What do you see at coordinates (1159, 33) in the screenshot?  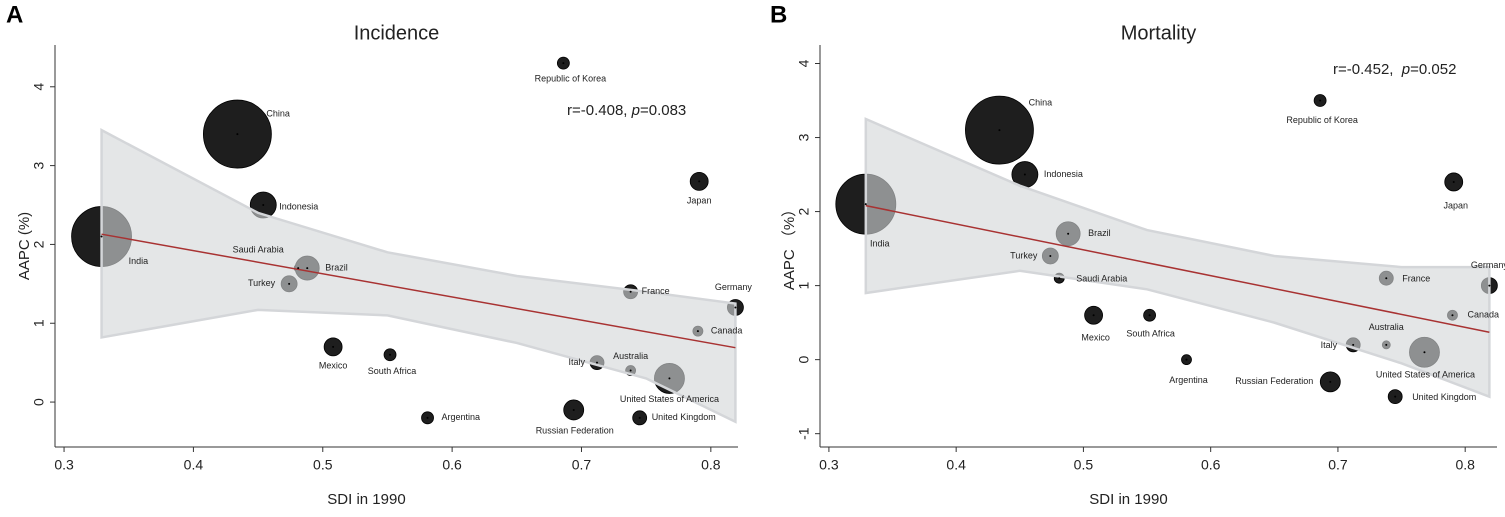 I see `chart-title: Mortality` at bounding box center [1159, 33].